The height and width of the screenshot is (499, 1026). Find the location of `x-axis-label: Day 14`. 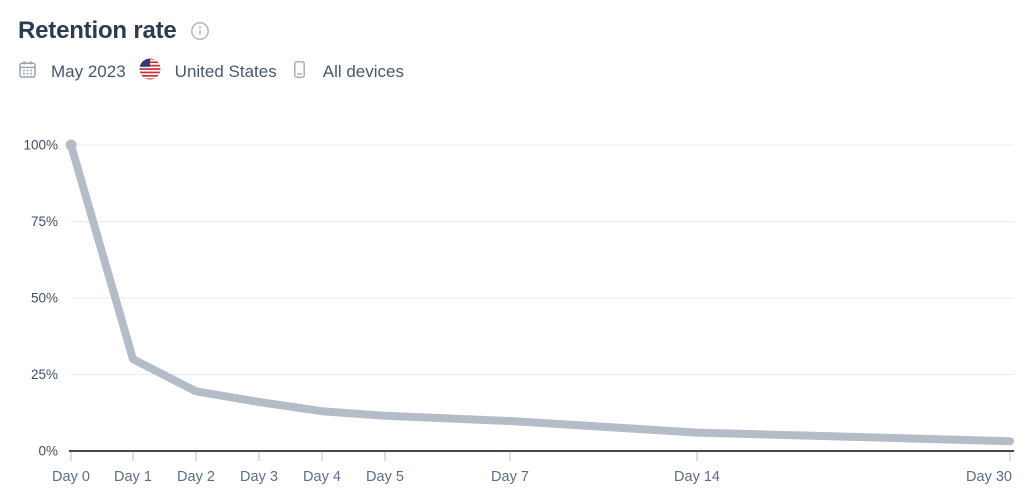

x-axis-label: Day 14 is located at coordinates (697, 477).